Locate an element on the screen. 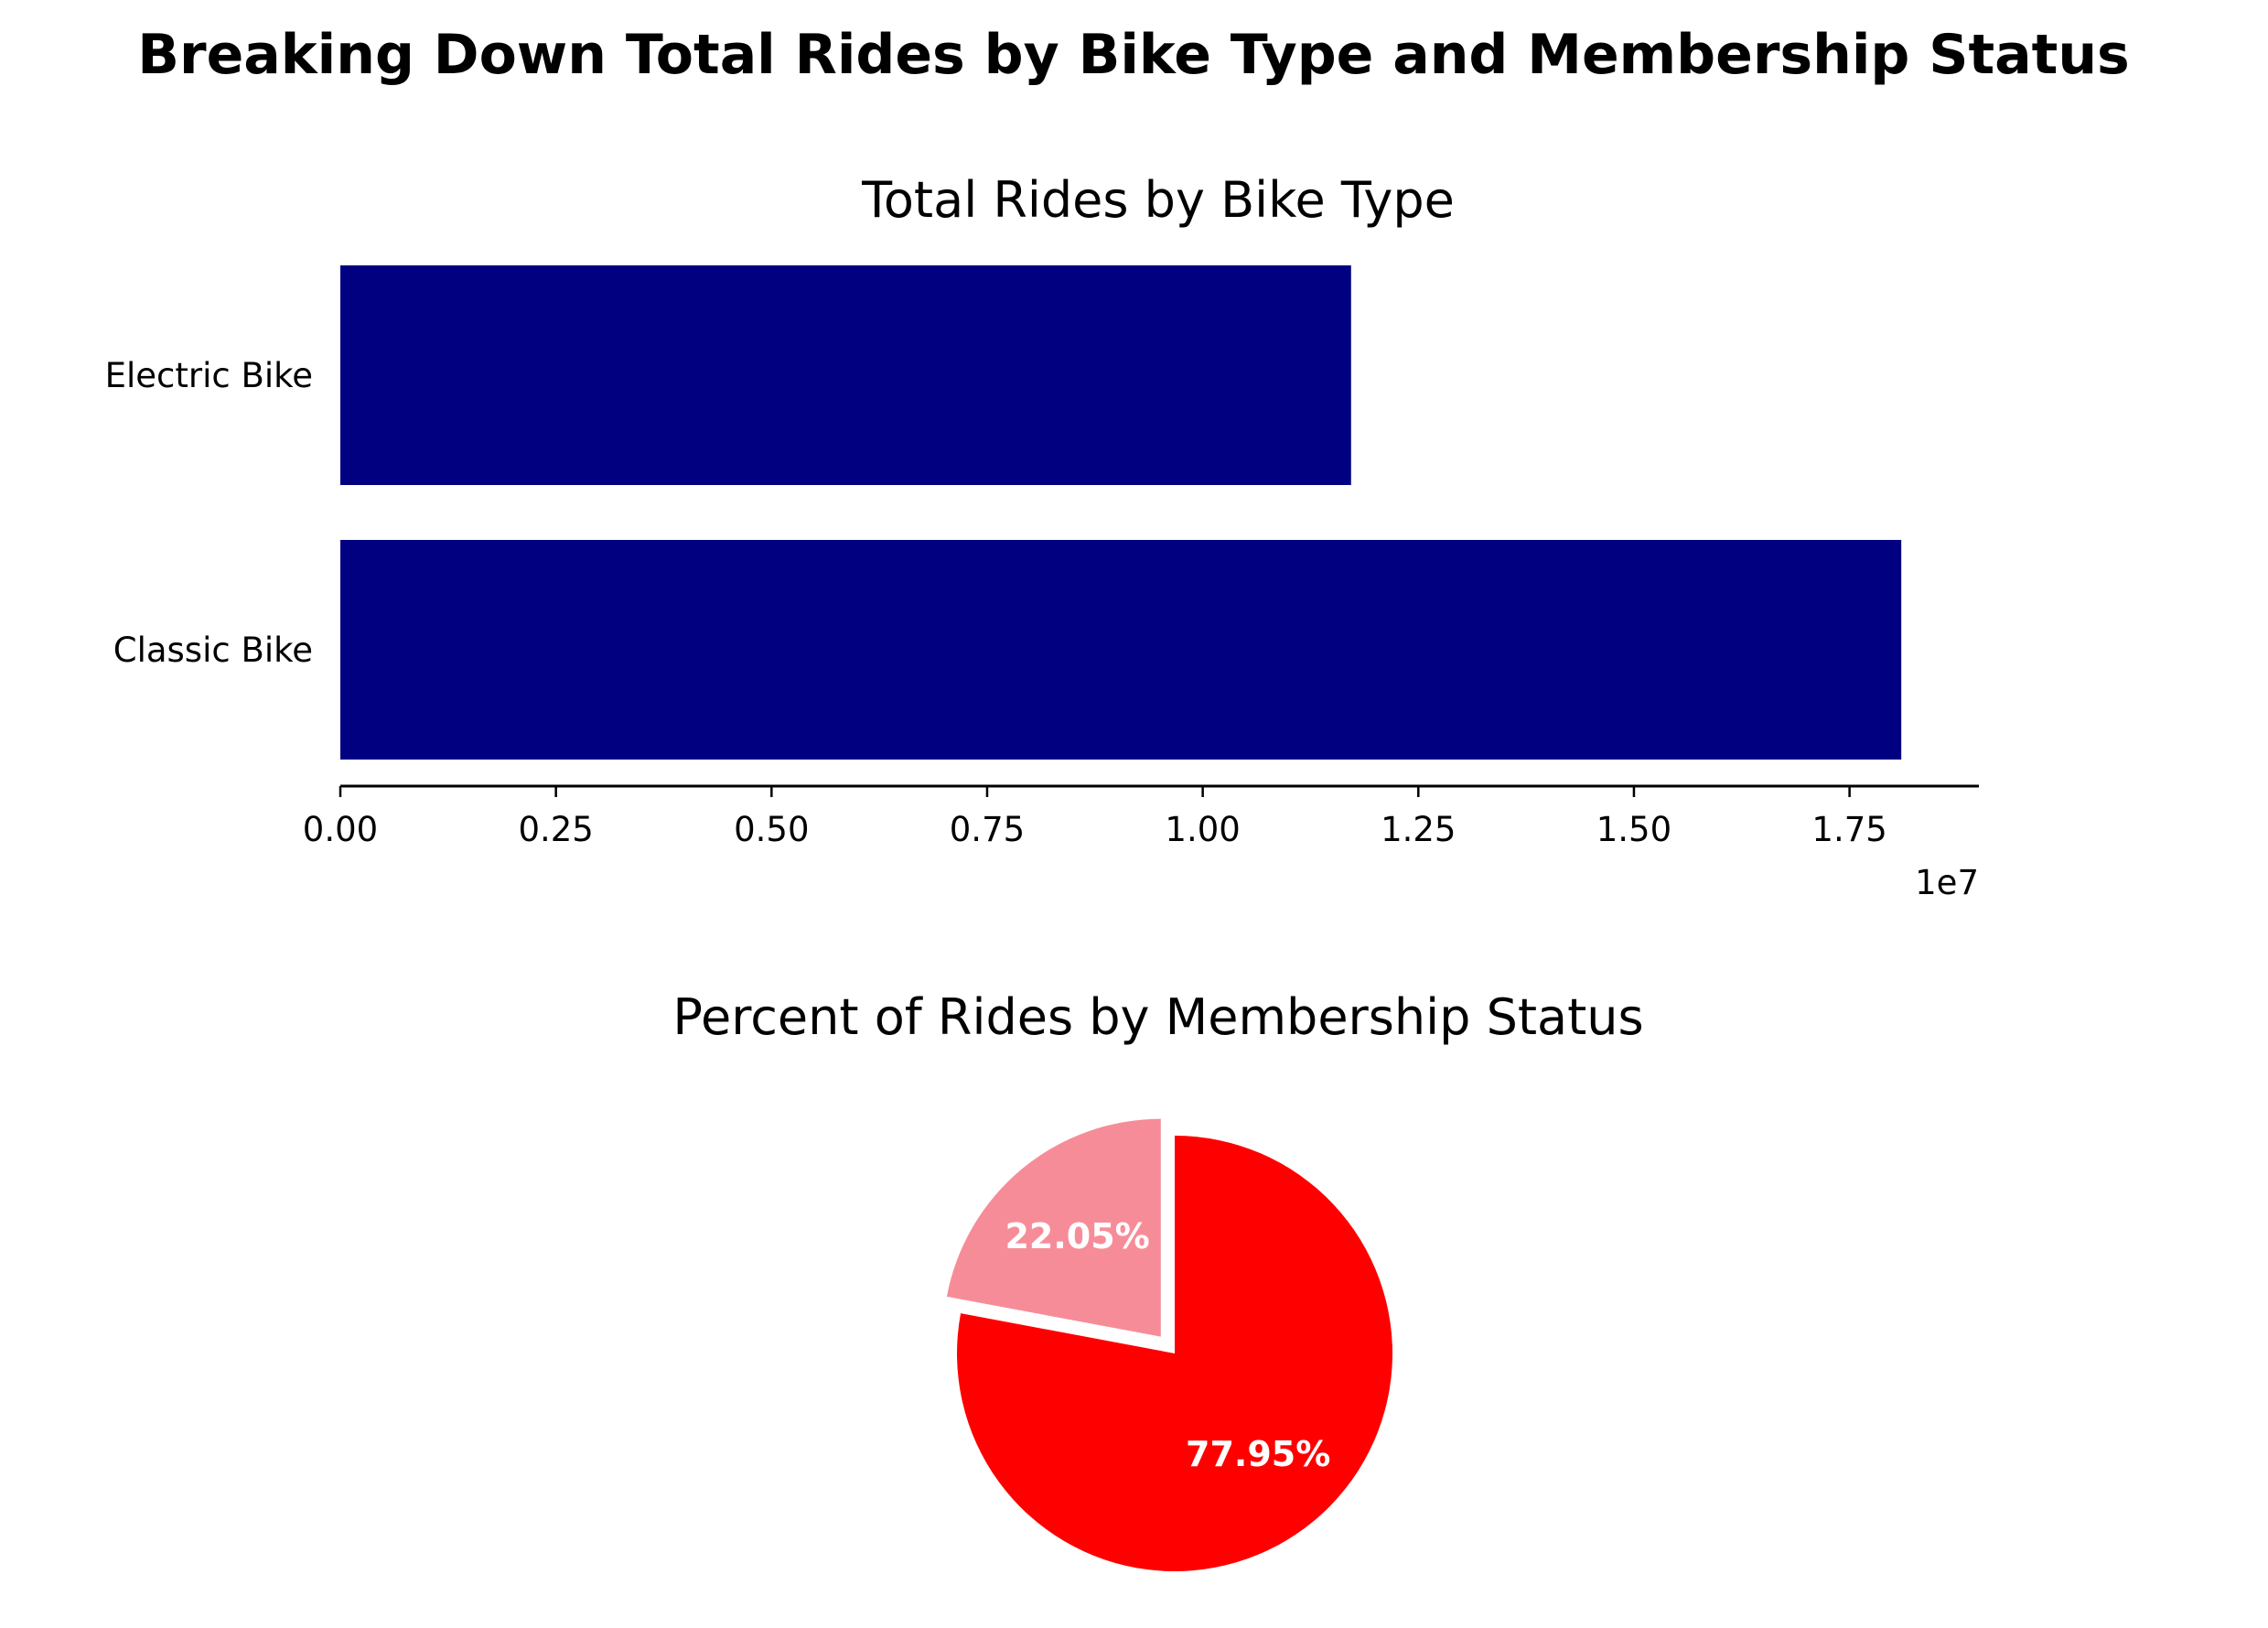 This screenshot has width=2268, height=1628. bar-x-tick-label: 1.75 is located at coordinates (1848, 830).